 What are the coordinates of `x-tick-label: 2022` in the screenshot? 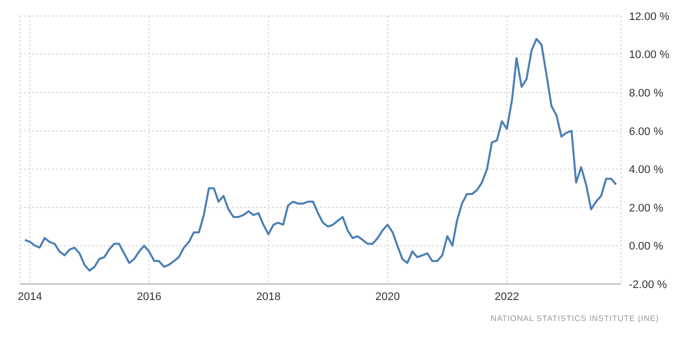 It's located at (507, 296).